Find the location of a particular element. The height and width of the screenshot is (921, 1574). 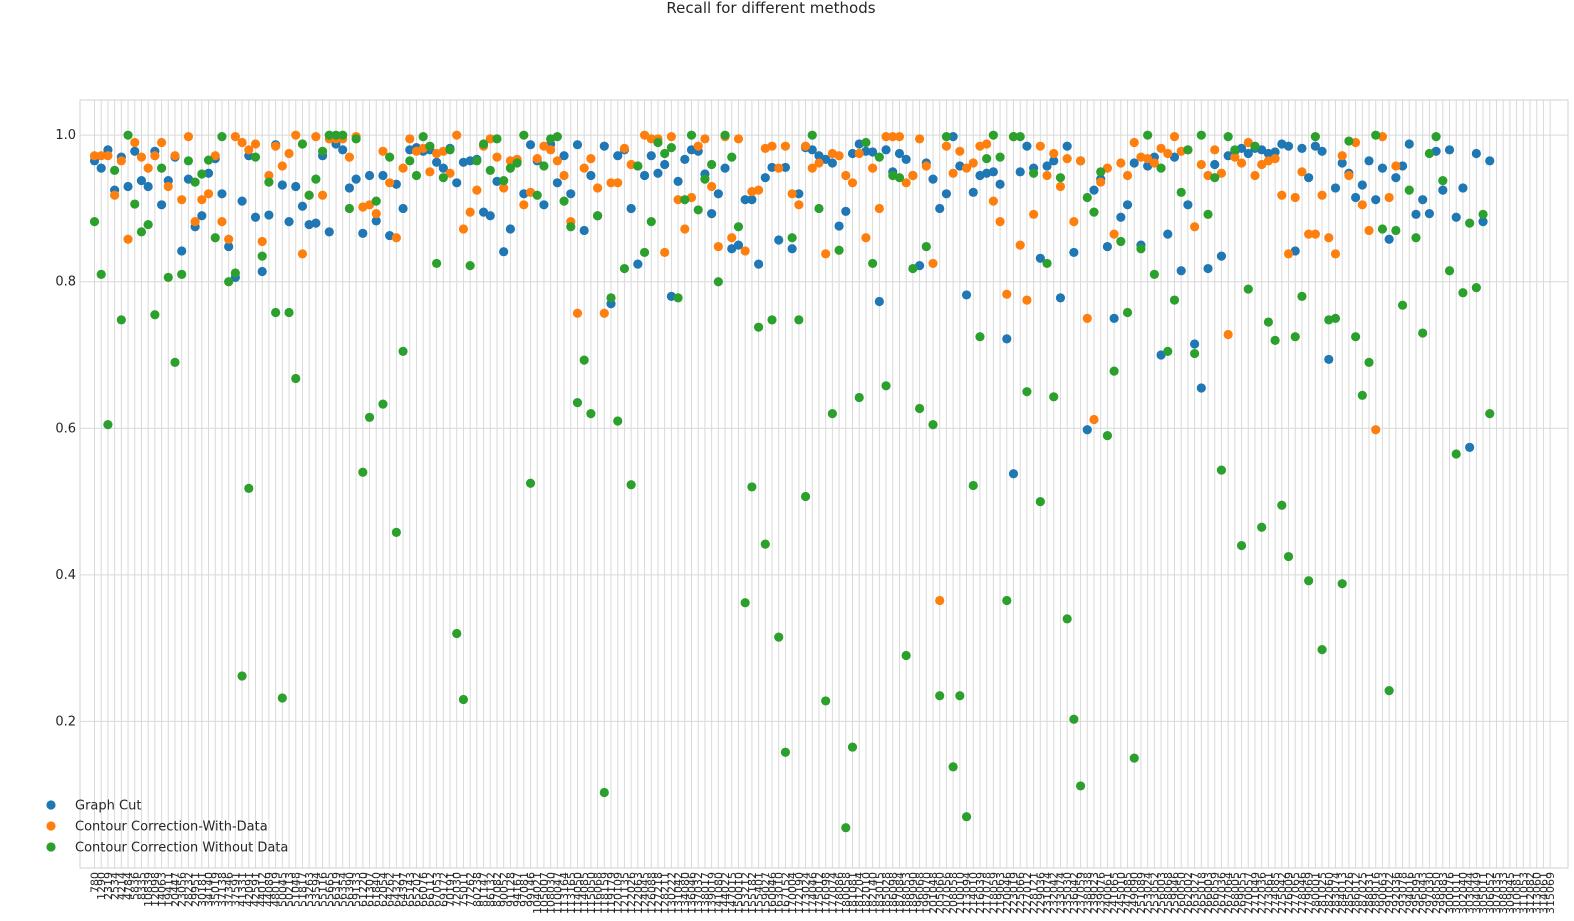

x-tick-label: 267036 is located at coordinates (1221, 893).